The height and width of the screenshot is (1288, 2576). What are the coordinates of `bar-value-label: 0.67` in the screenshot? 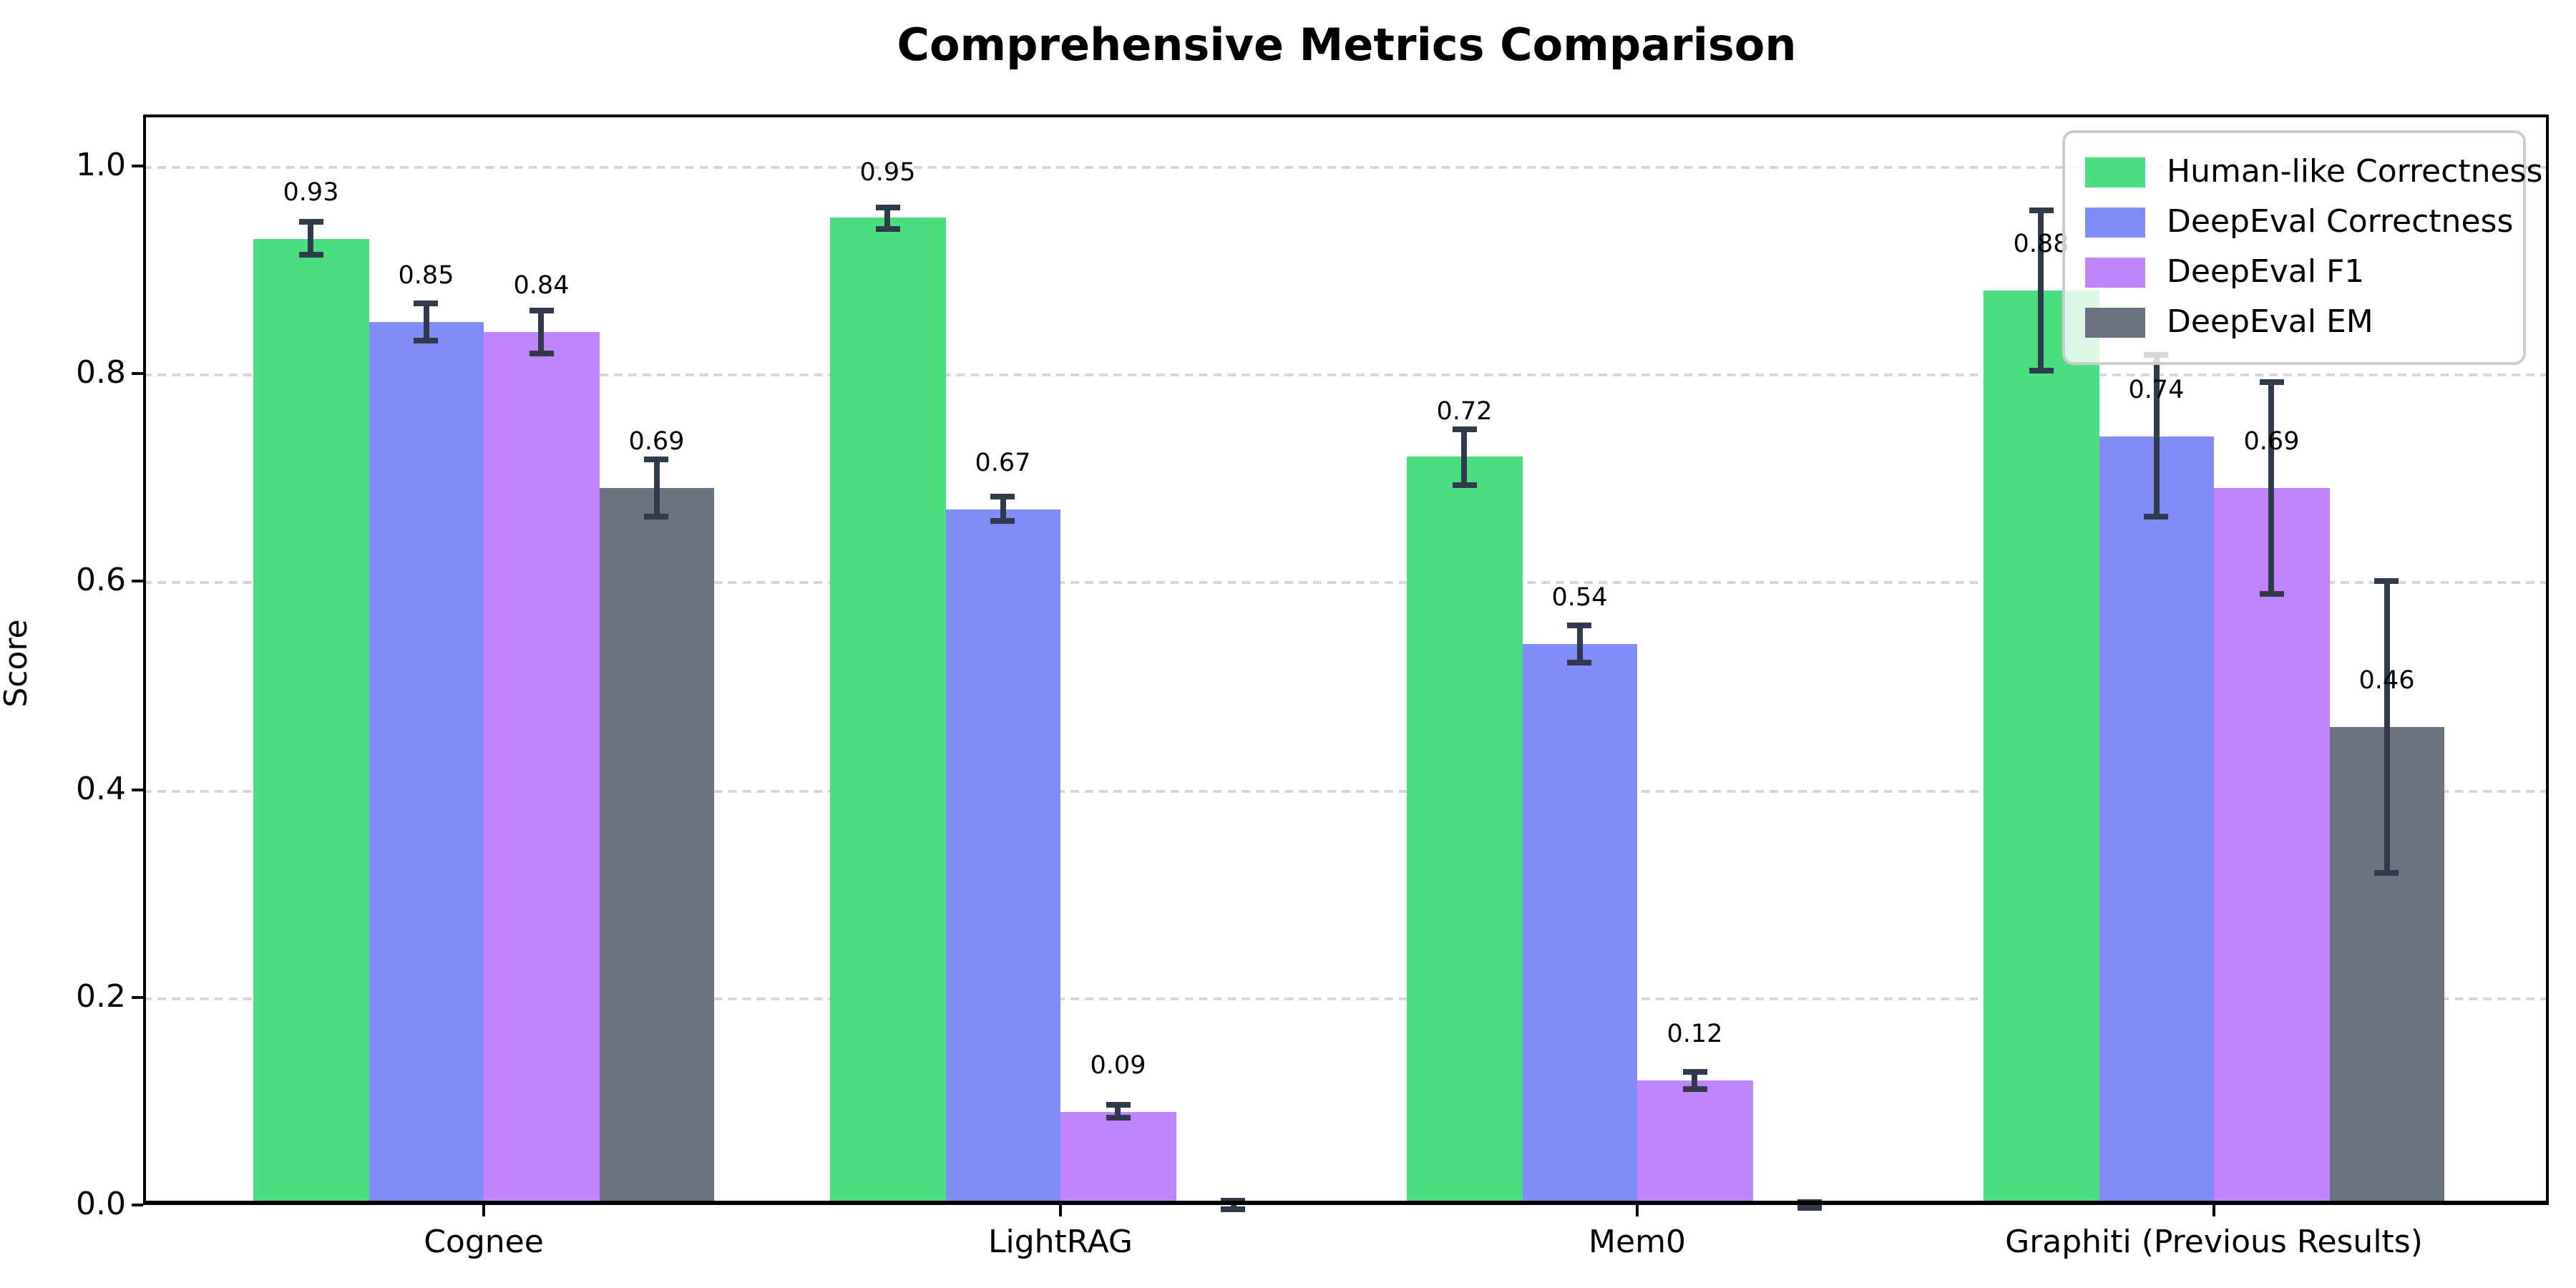 It's located at (1003, 463).